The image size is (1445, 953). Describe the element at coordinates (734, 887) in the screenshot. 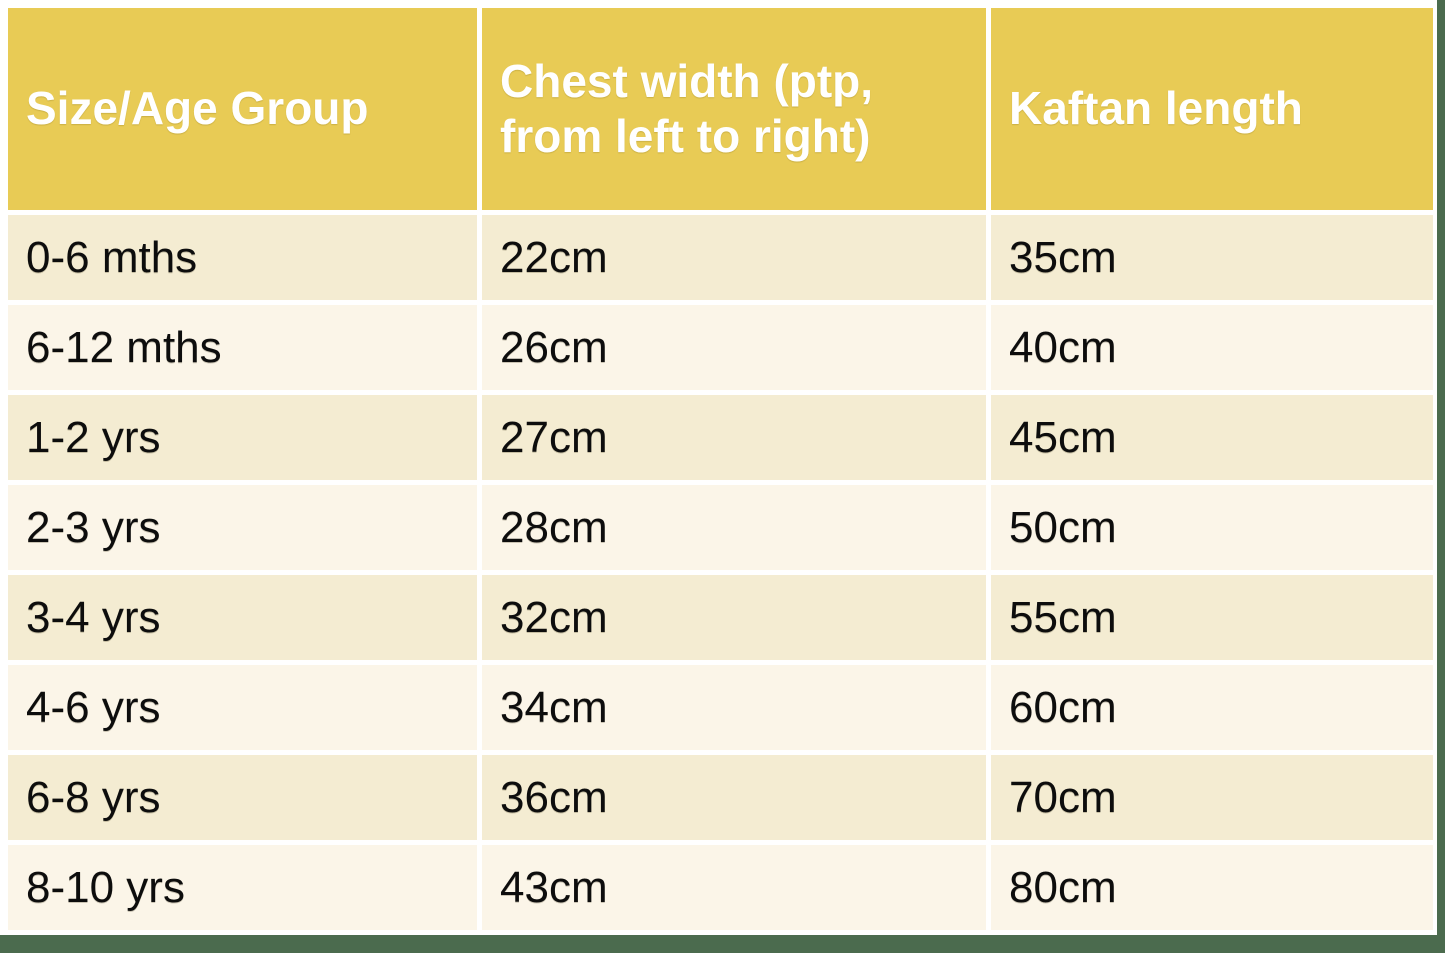

I see `table-cell-chest: 43cm` at that location.